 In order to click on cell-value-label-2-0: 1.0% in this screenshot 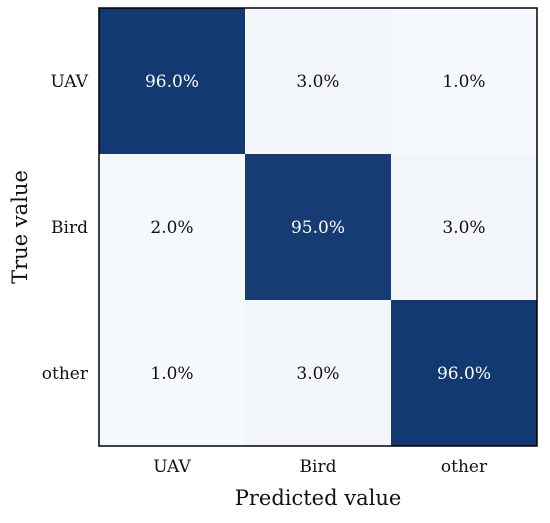, I will do `click(171, 374)`.